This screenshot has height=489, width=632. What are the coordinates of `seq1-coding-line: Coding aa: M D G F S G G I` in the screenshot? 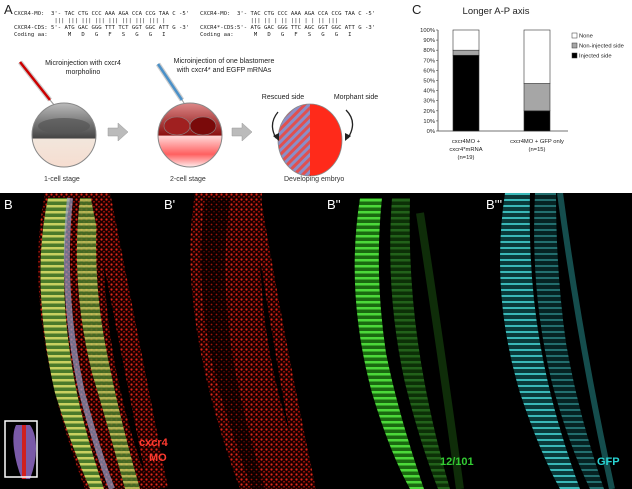 It's located at (90, 35).